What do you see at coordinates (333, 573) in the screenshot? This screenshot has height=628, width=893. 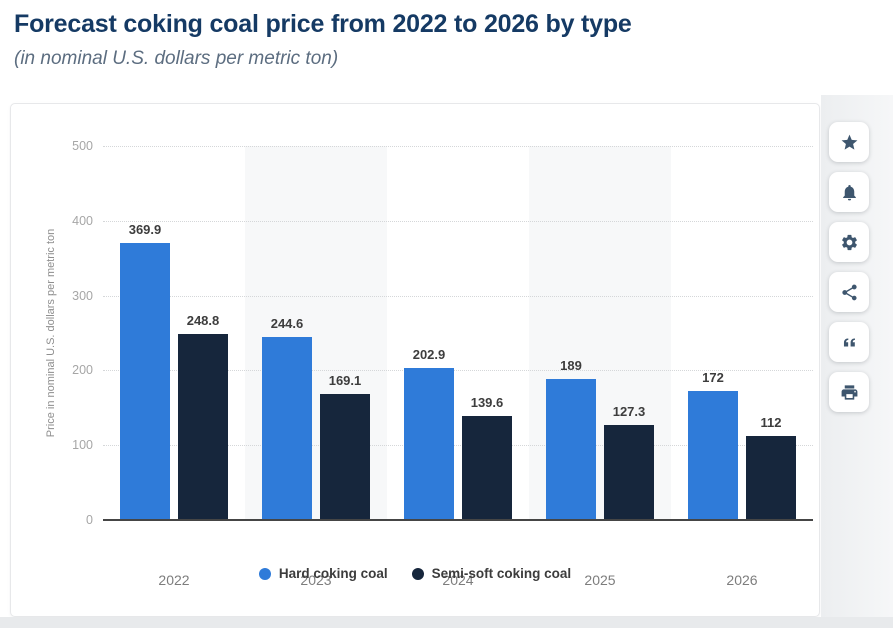 I see `legend-label-hard-coking-coal: Hard coking coal` at bounding box center [333, 573].